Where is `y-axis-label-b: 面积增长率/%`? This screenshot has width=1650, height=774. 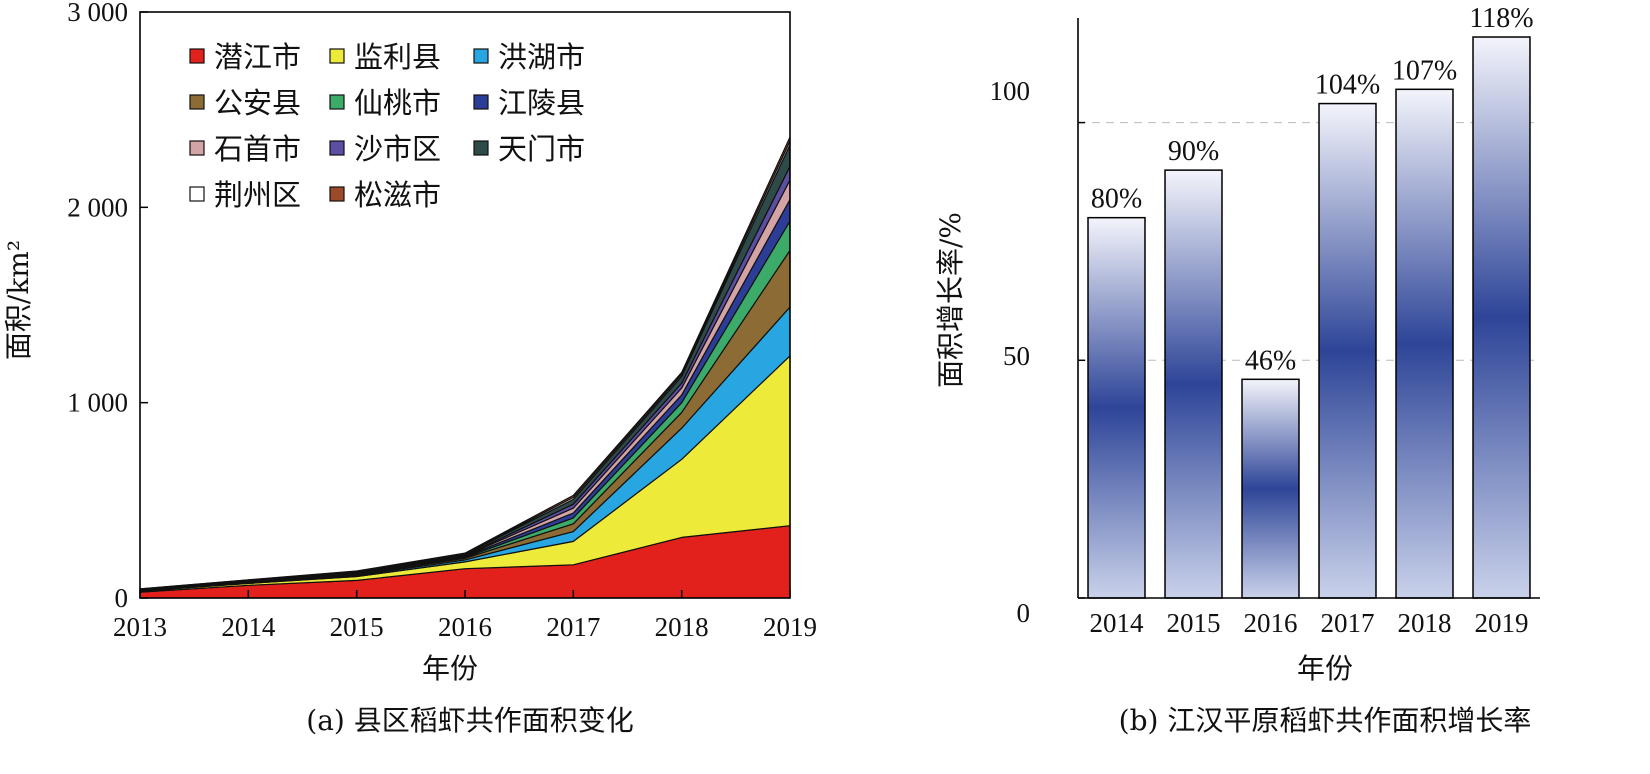 y-axis-label-b: 面积增长率/% is located at coordinates (950, 300).